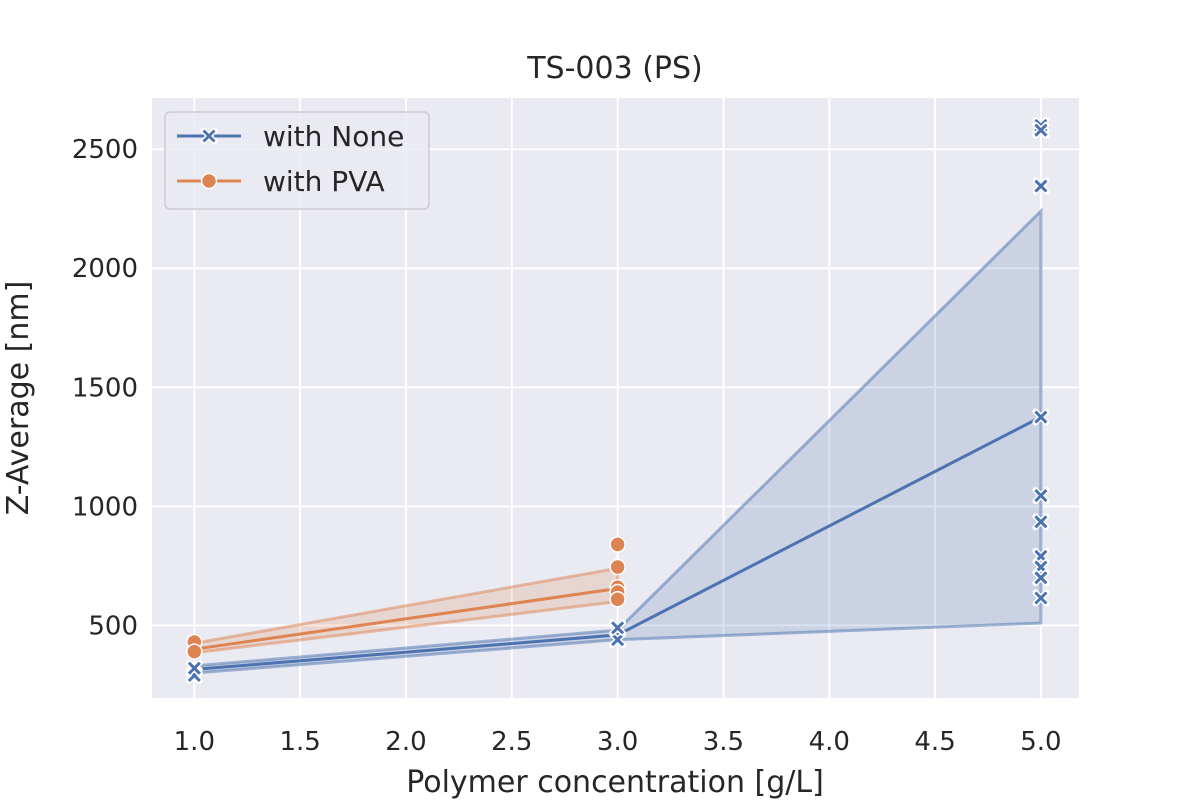 The width and height of the screenshot is (1200, 804). Describe the element at coordinates (105, 507) in the screenshot. I see `y-tick-label: 1000` at that location.